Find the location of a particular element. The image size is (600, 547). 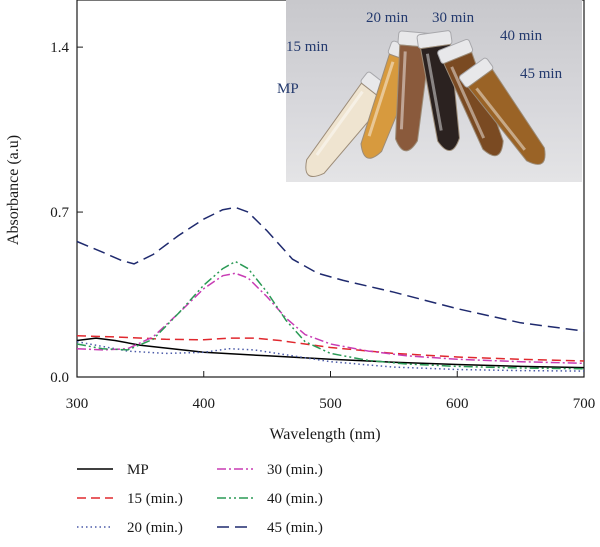

y-axis-ticks: 0.0 0.7 1.4 is located at coordinates (66, 213).